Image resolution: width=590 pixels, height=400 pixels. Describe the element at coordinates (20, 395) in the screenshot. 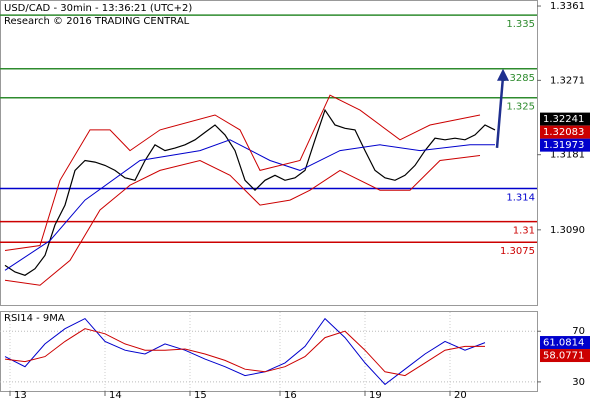

I see `x-tick-label: 13` at that location.